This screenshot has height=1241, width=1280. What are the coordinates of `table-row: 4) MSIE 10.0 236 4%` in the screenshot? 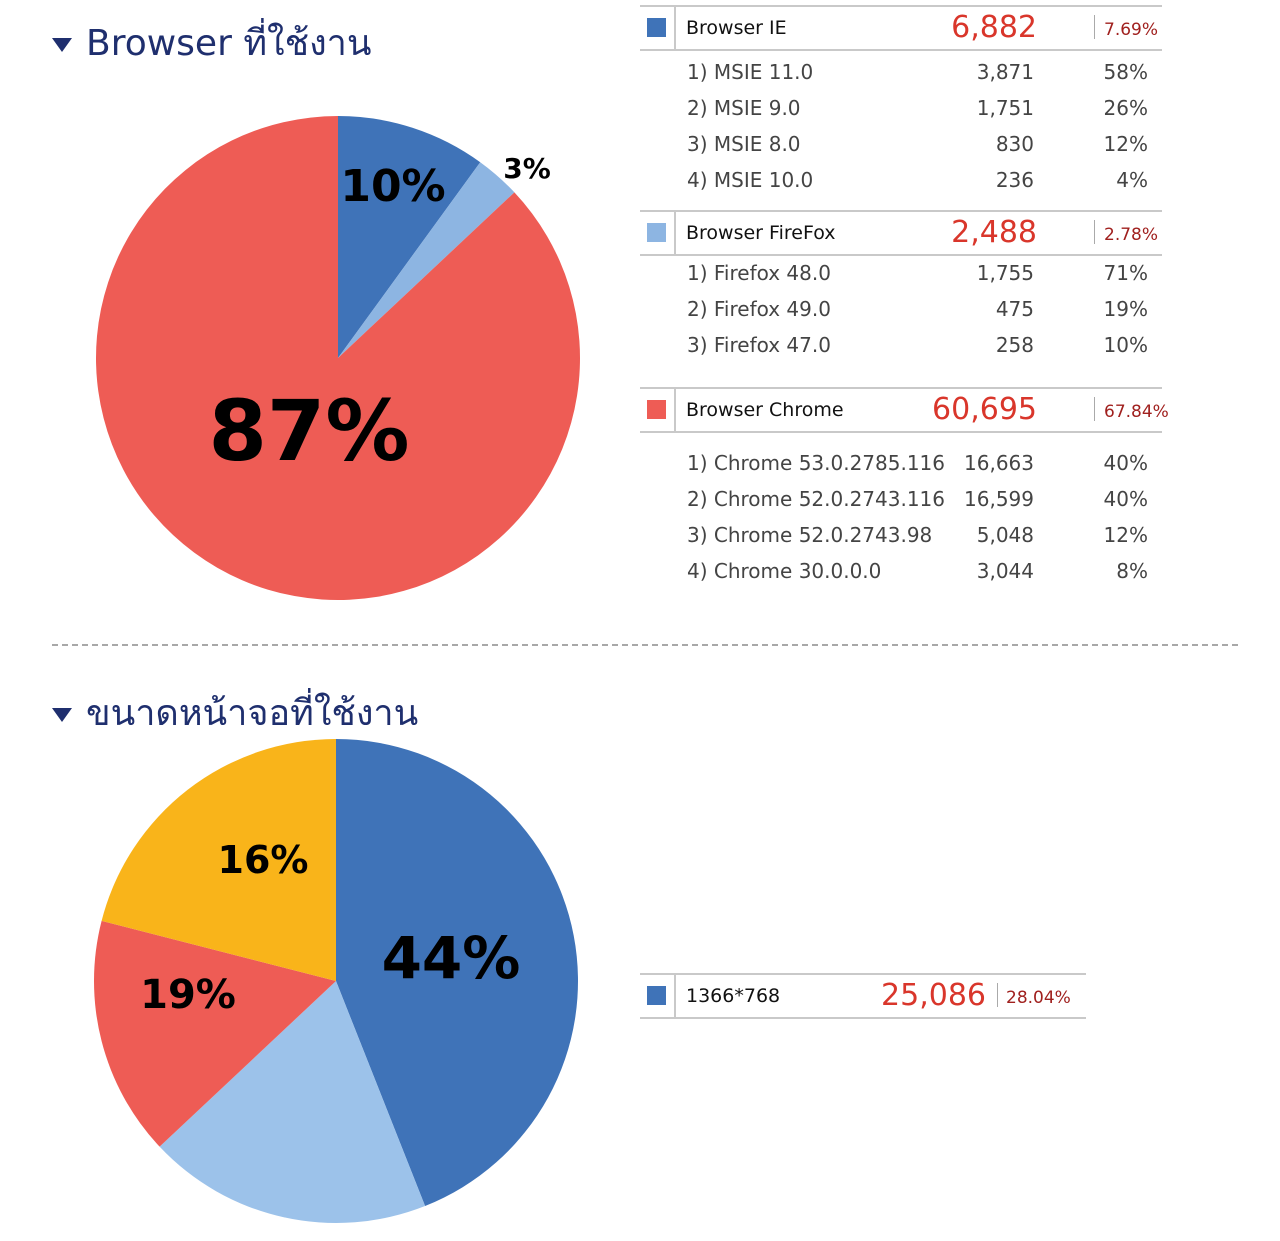 It's located at (901, 181).